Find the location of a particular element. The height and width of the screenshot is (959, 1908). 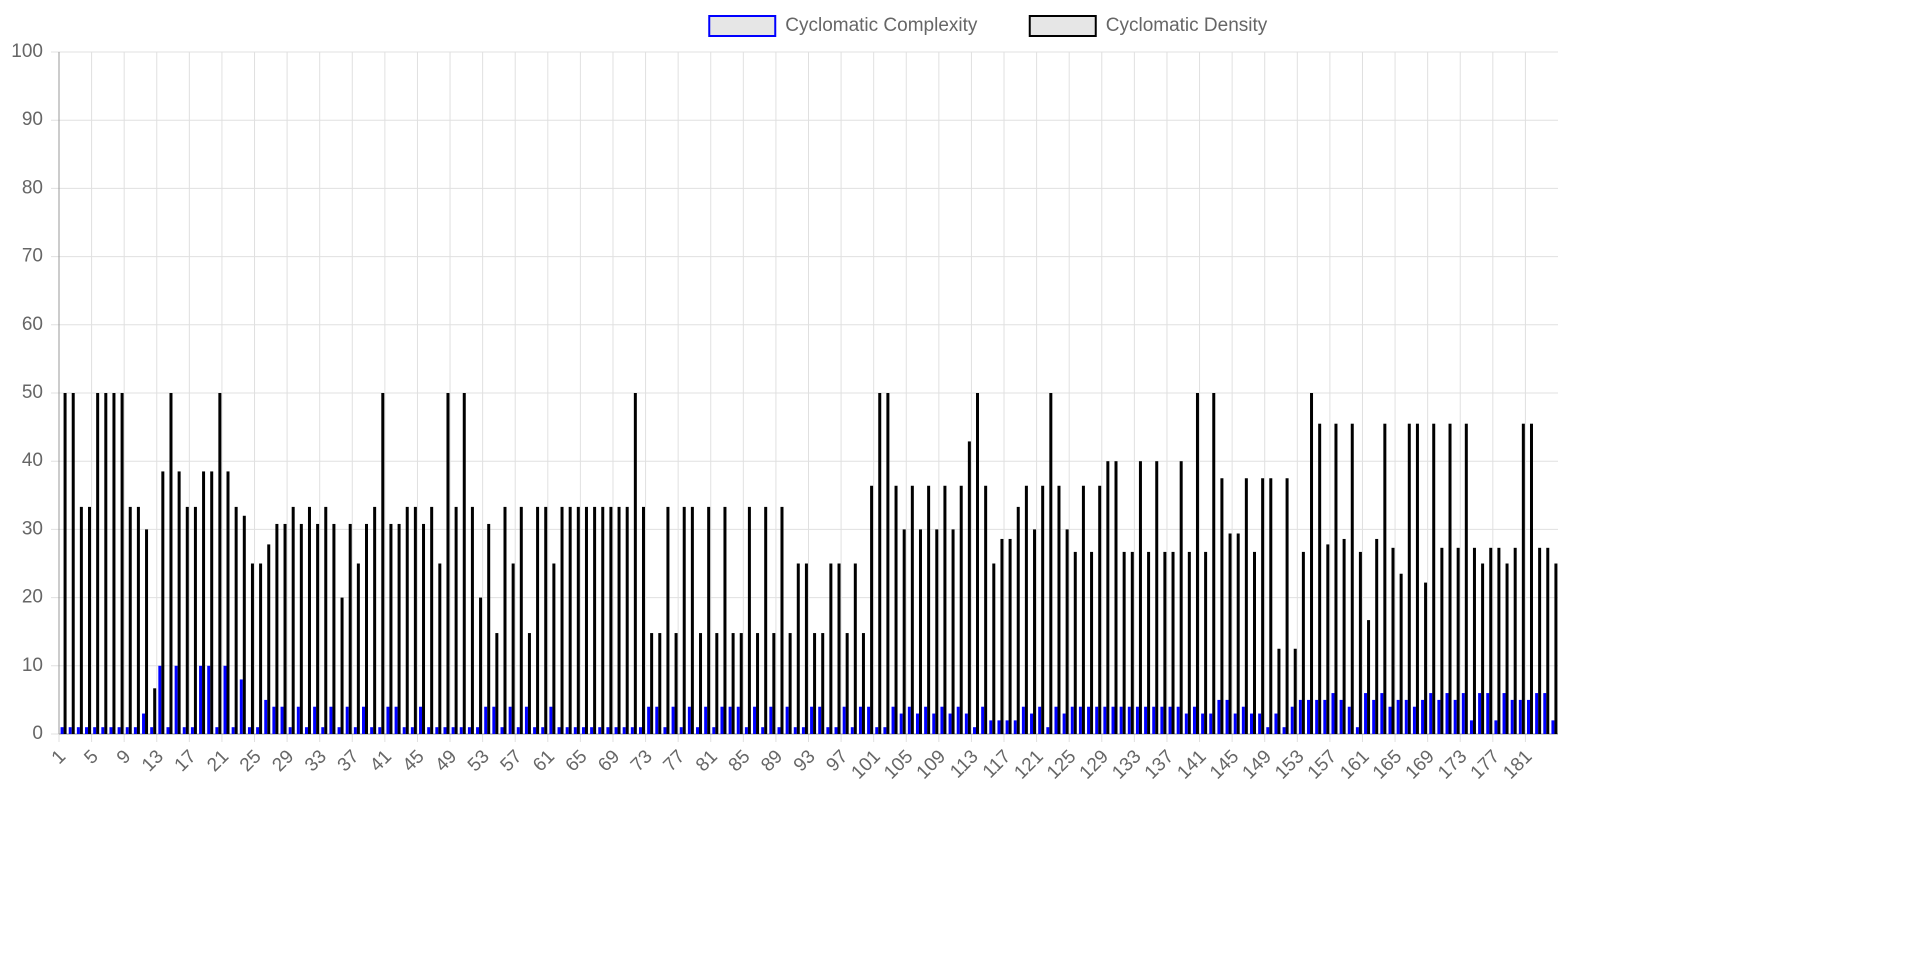

x-tick-label: 105 is located at coordinates (898, 764).